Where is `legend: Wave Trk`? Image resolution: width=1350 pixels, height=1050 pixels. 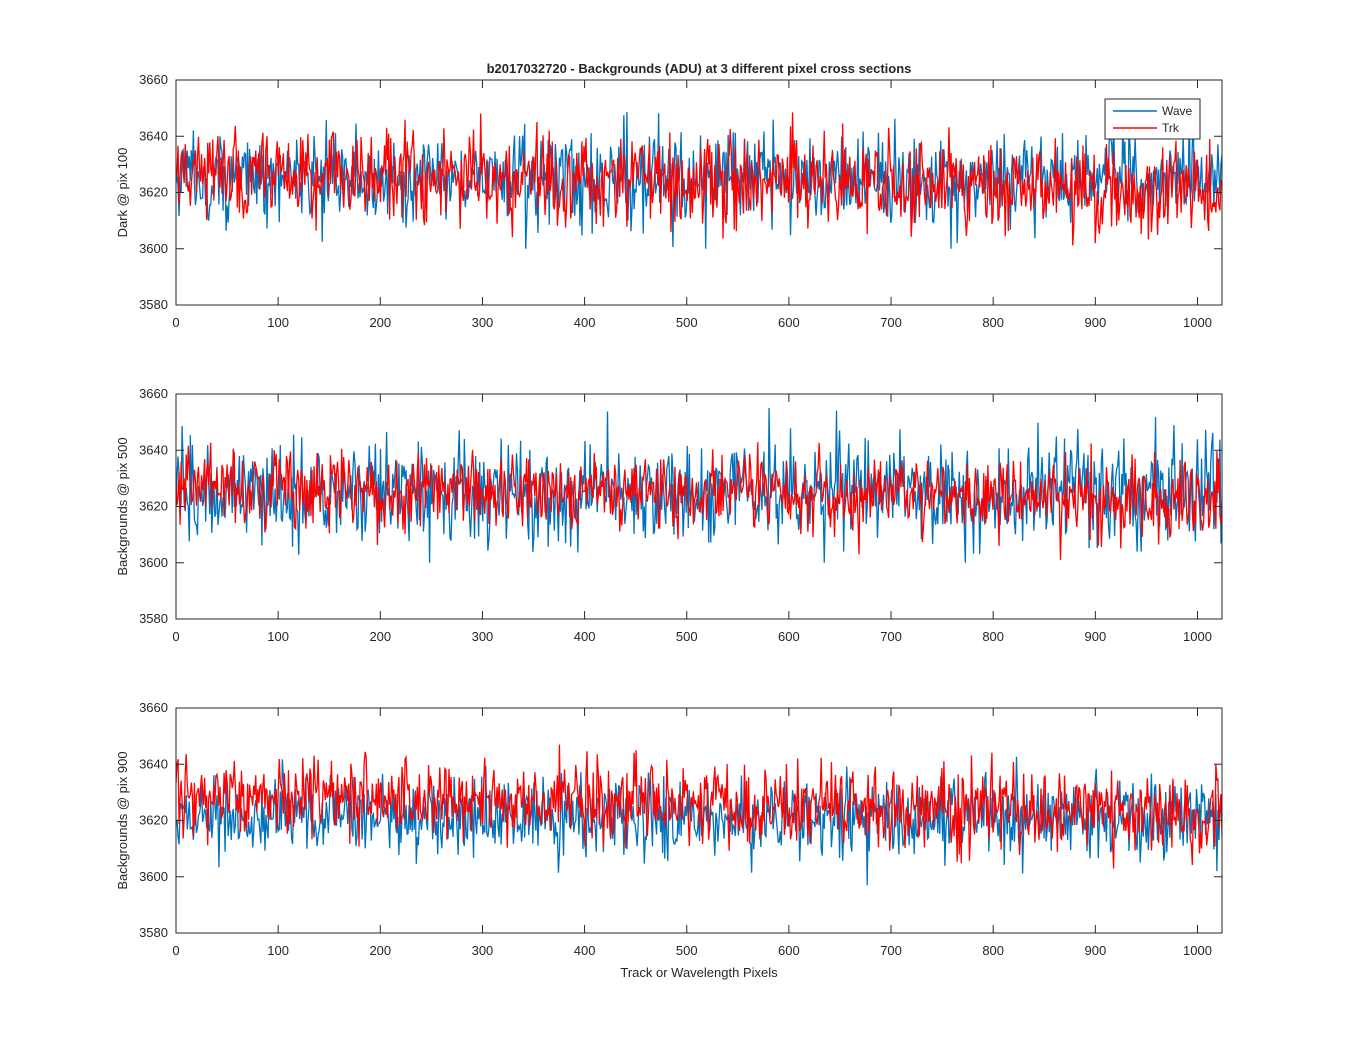 legend: Wave Trk is located at coordinates (1152, 119).